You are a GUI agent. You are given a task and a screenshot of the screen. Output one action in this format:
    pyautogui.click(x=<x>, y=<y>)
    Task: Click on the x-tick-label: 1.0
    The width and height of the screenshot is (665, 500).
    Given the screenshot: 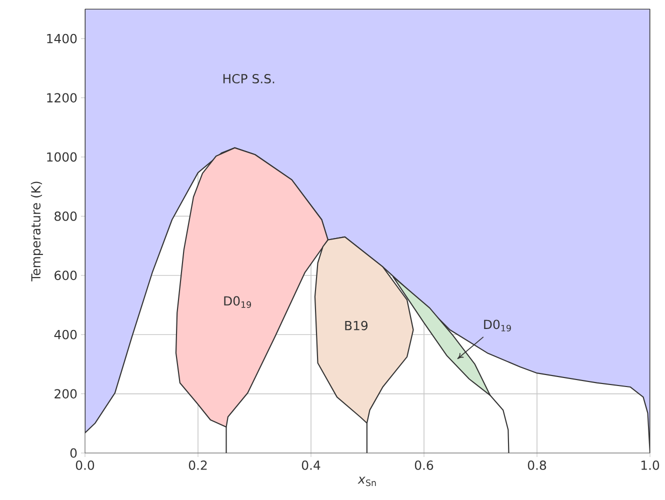 What is the action you would take?
    pyautogui.click(x=650, y=465)
    